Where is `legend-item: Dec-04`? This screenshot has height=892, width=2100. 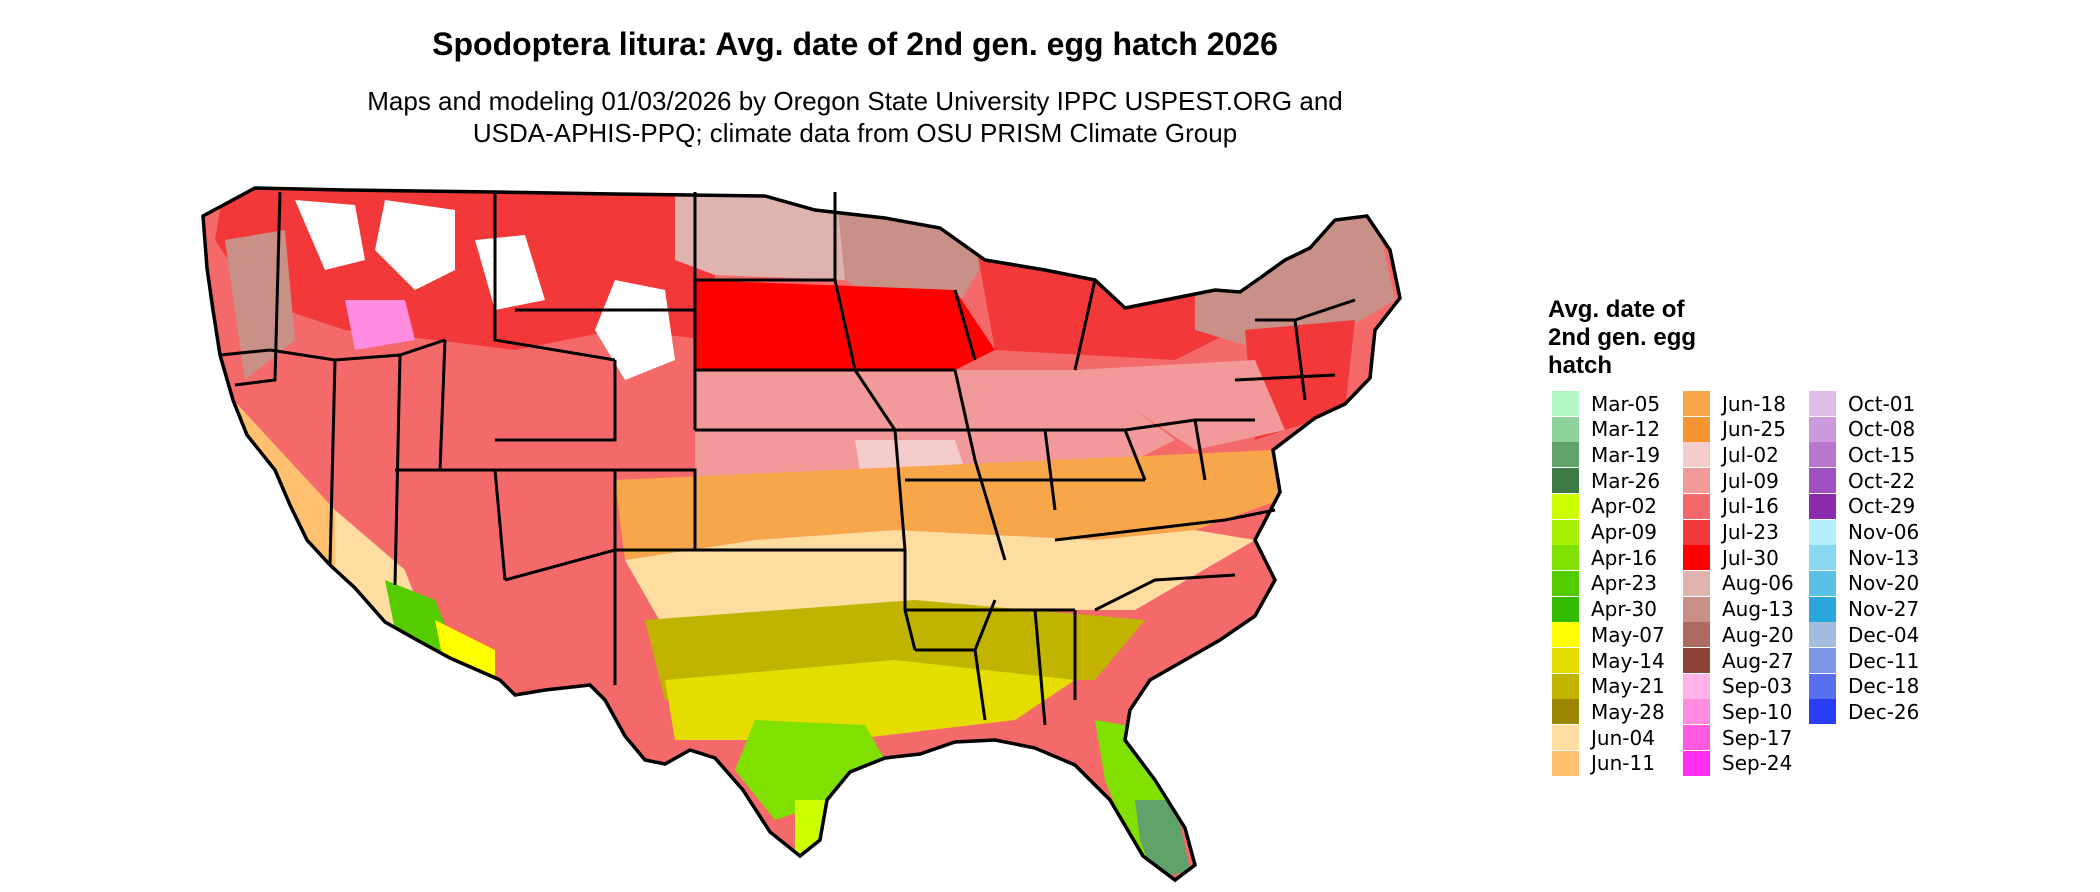 legend-item: Dec-04 is located at coordinates (1864, 635).